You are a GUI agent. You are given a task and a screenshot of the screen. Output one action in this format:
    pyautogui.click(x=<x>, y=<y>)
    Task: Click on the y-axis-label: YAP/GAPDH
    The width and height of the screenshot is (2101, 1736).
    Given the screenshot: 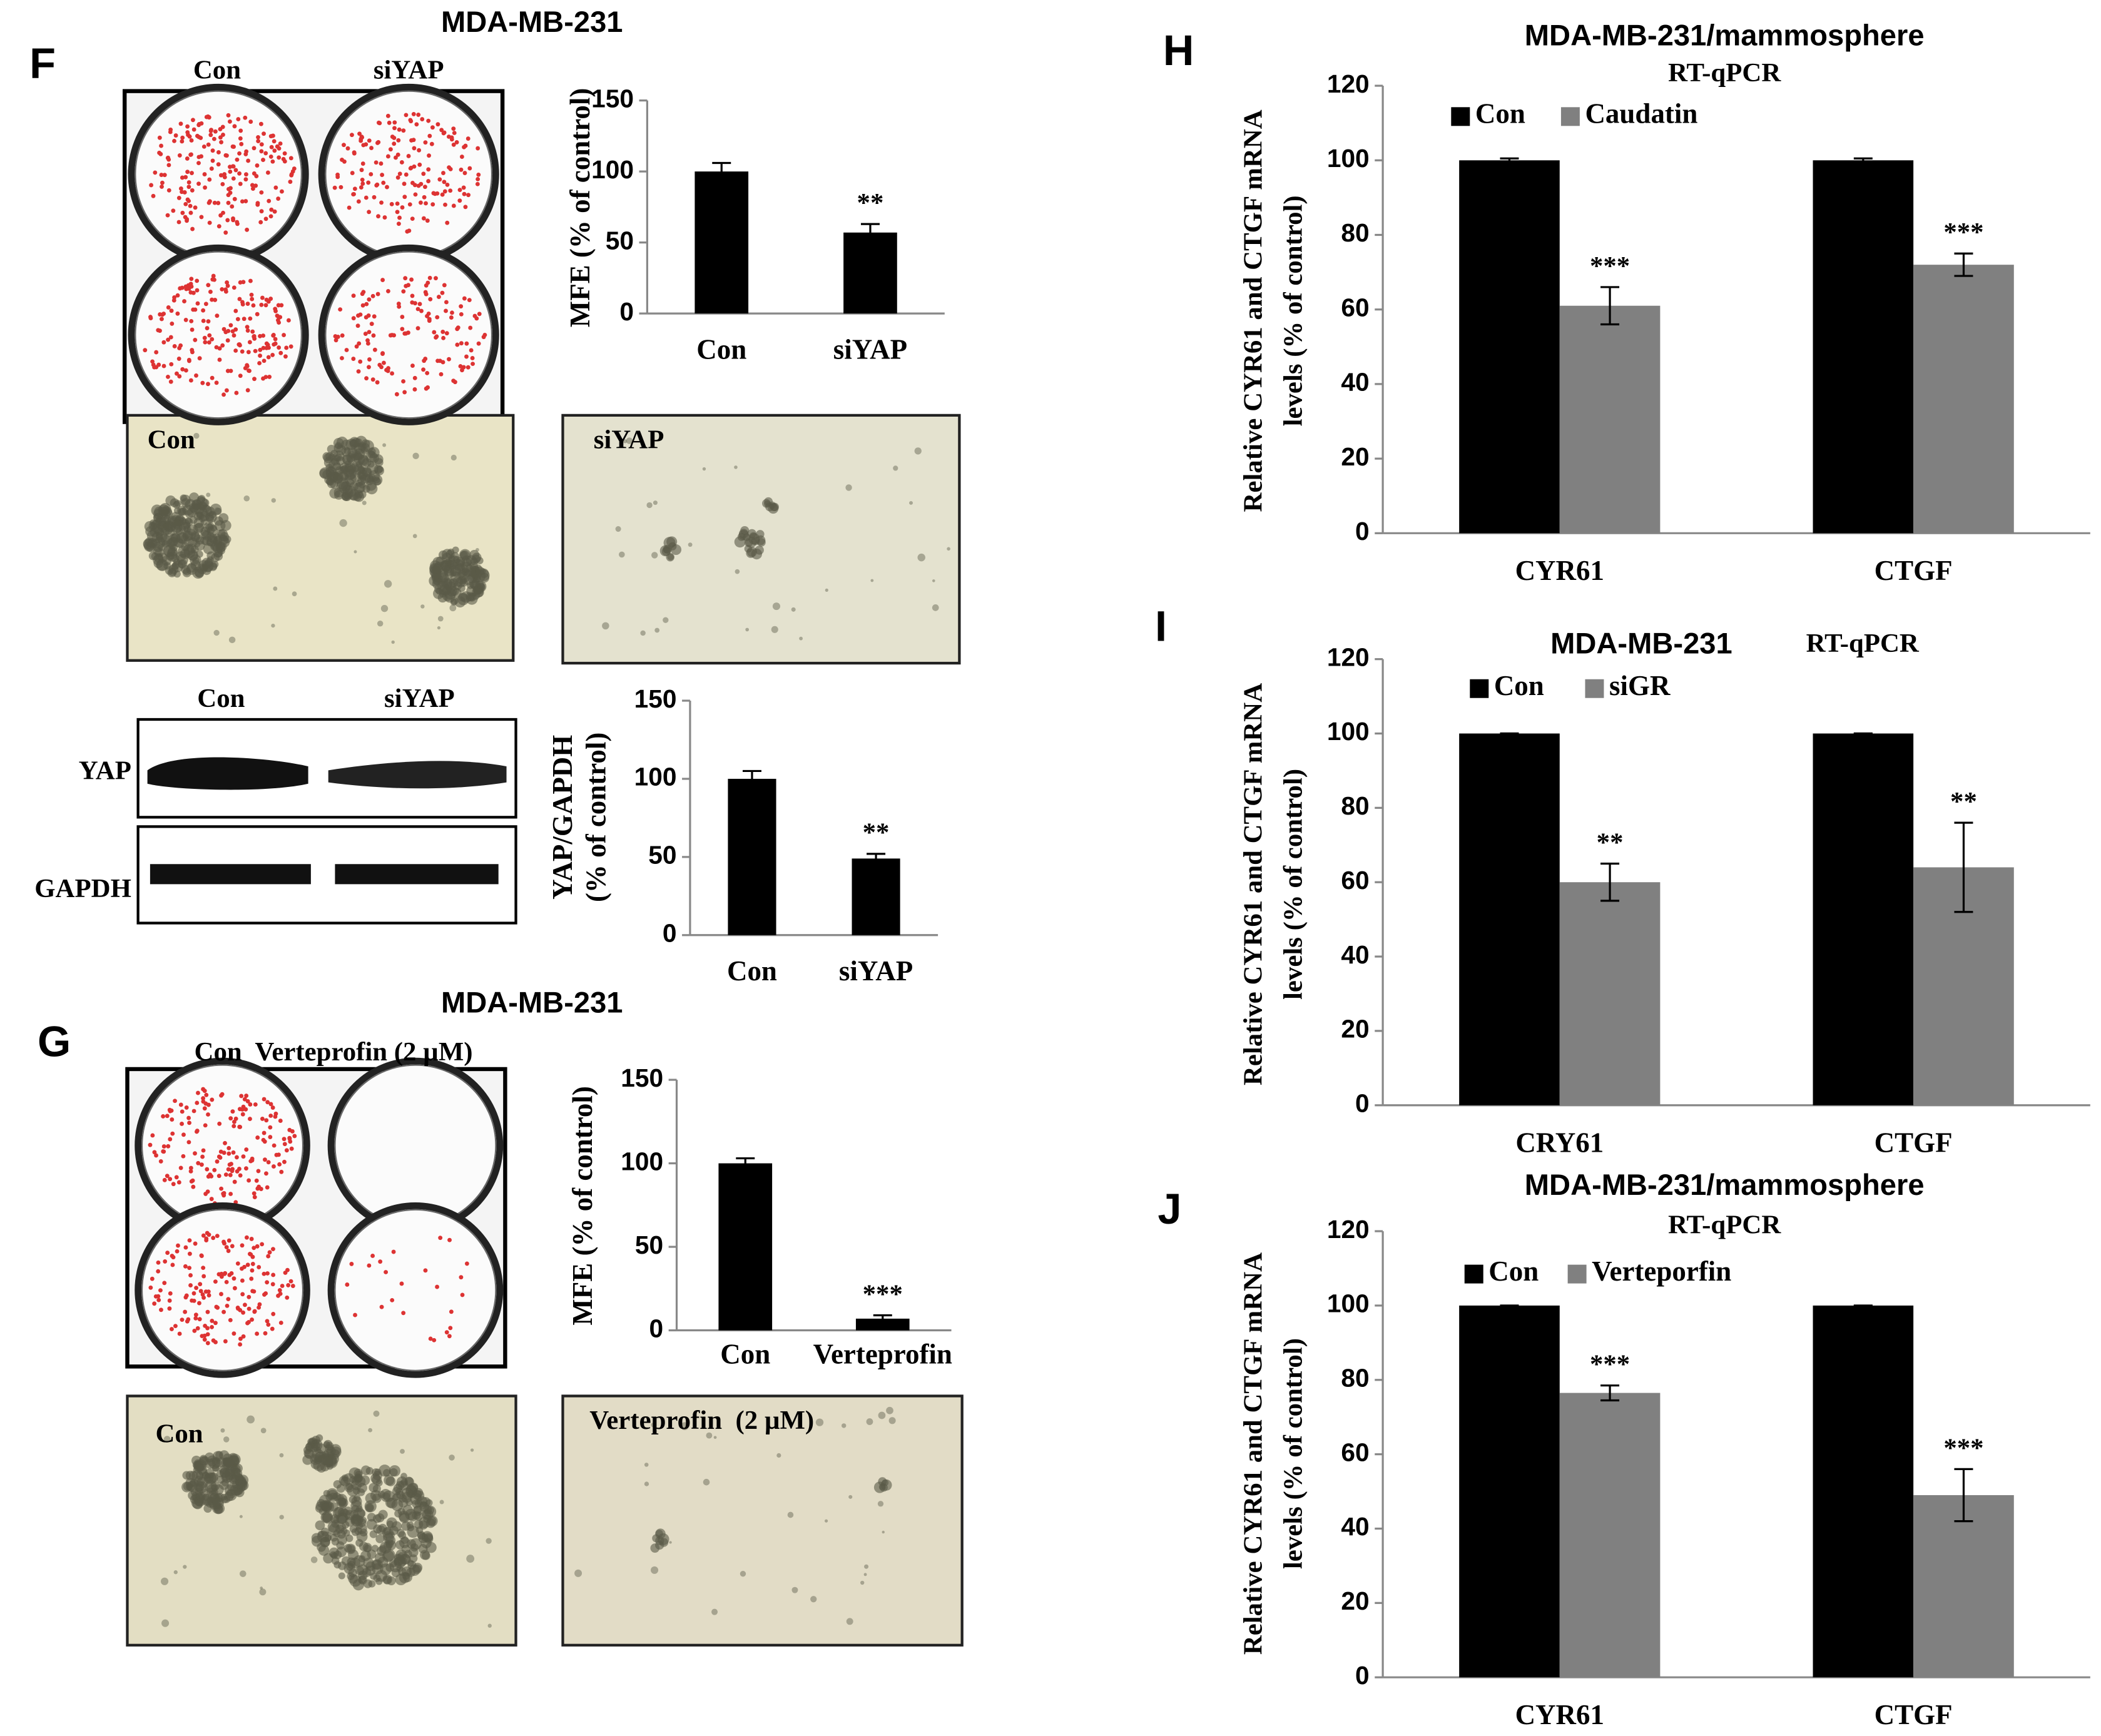 What is the action you would take?
    pyautogui.click(x=562, y=818)
    